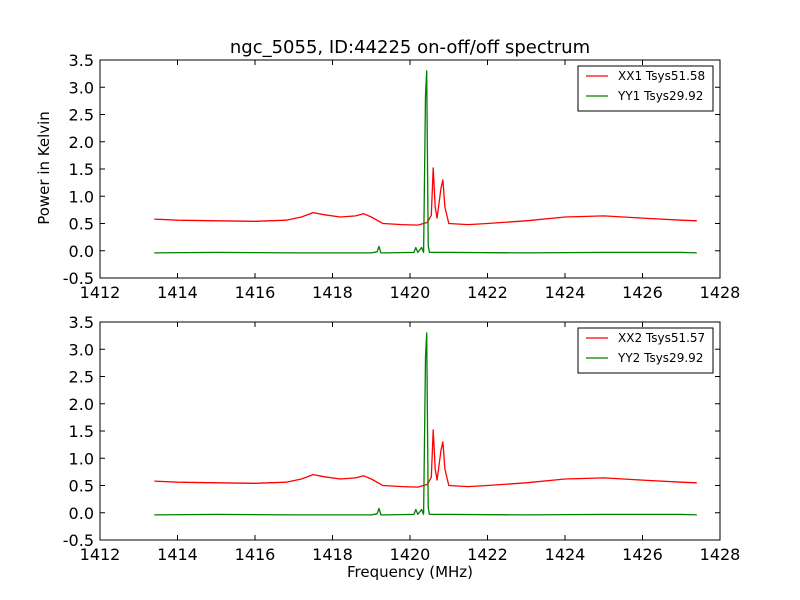 This screenshot has height=600, width=800. What do you see at coordinates (425, 458) in the screenshot?
I see `series-line-xx2` at bounding box center [425, 458].